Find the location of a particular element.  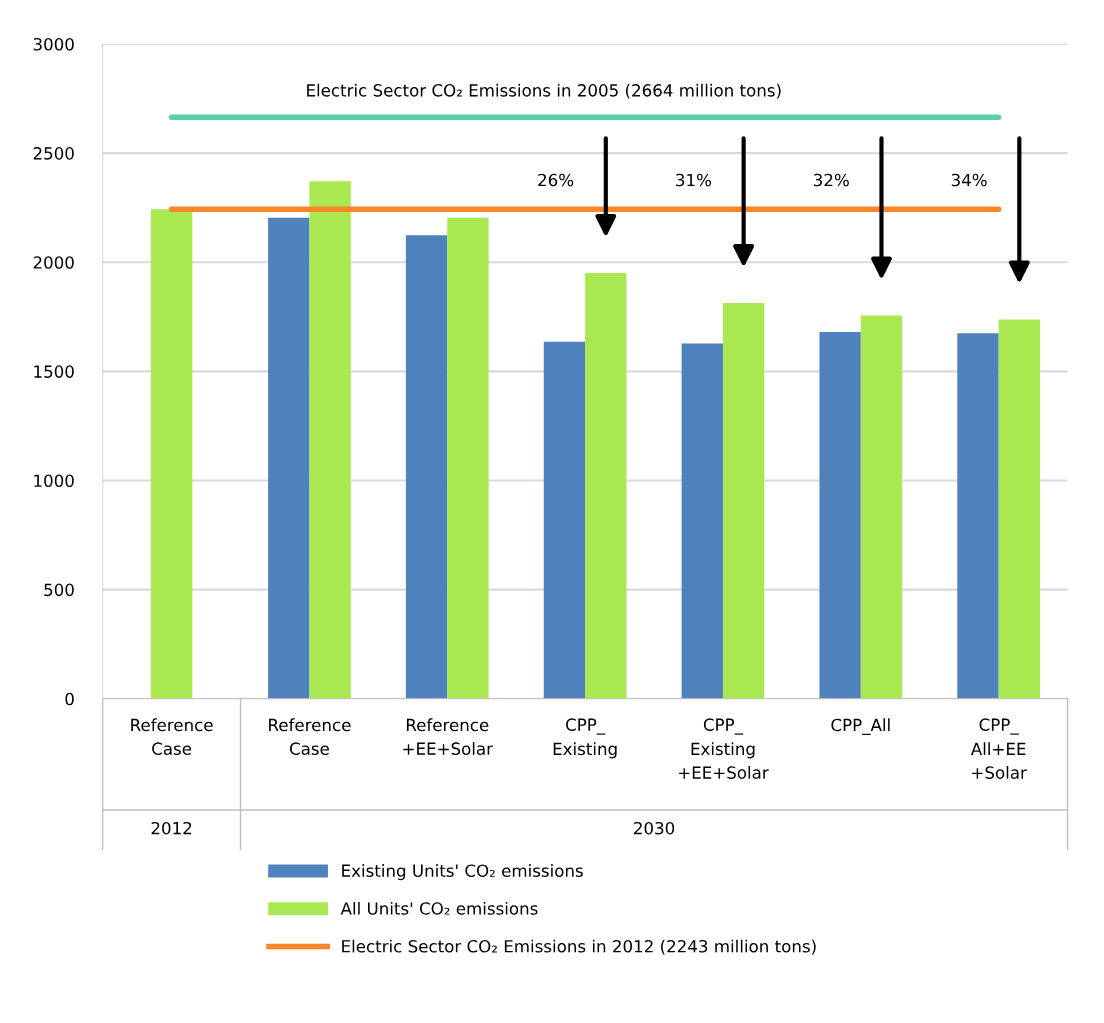

ref-line-label: Electric Sector CO₂ Emissions in 2005 (2664 million tons) is located at coordinates (544, 91).